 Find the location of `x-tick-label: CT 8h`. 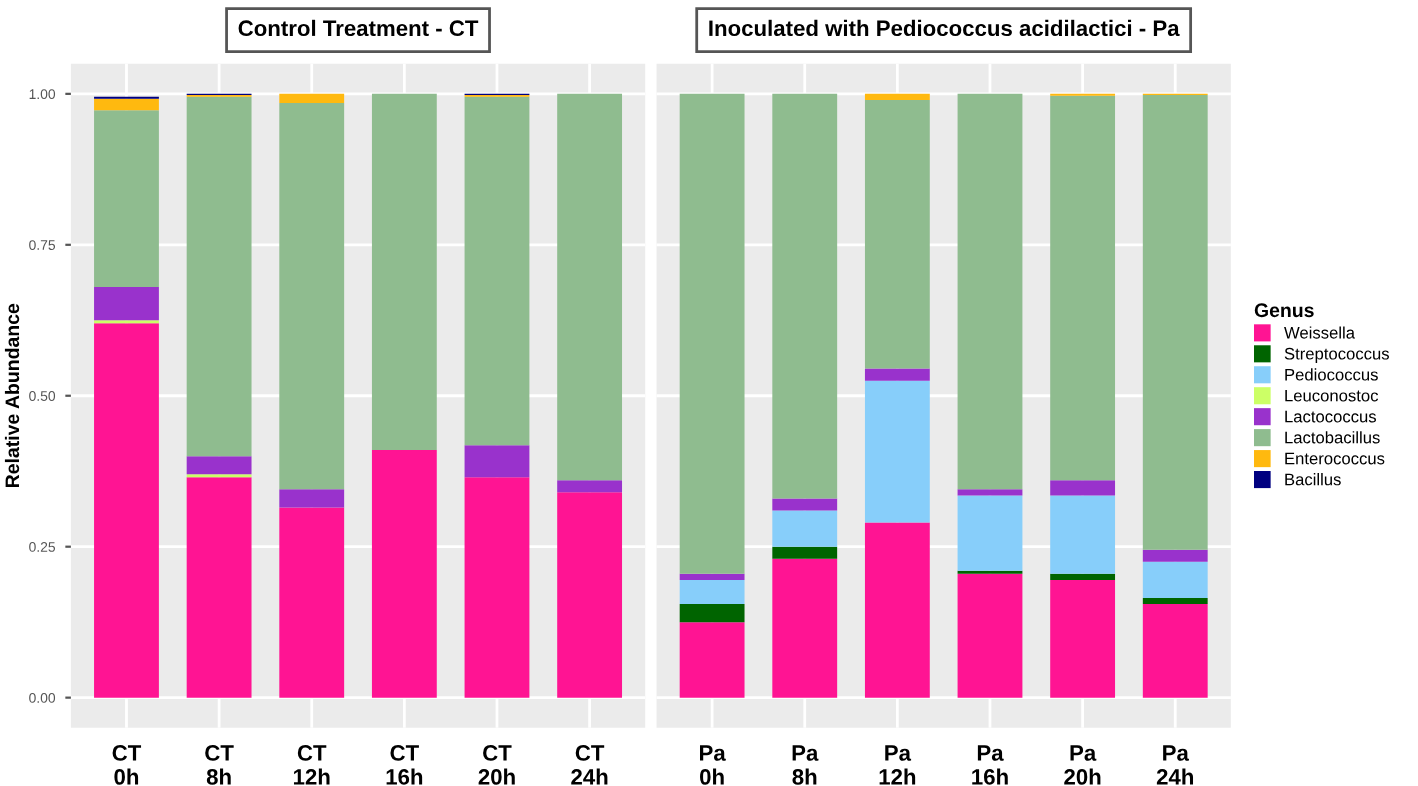

x-tick-label: CT 8h is located at coordinates (219, 765).